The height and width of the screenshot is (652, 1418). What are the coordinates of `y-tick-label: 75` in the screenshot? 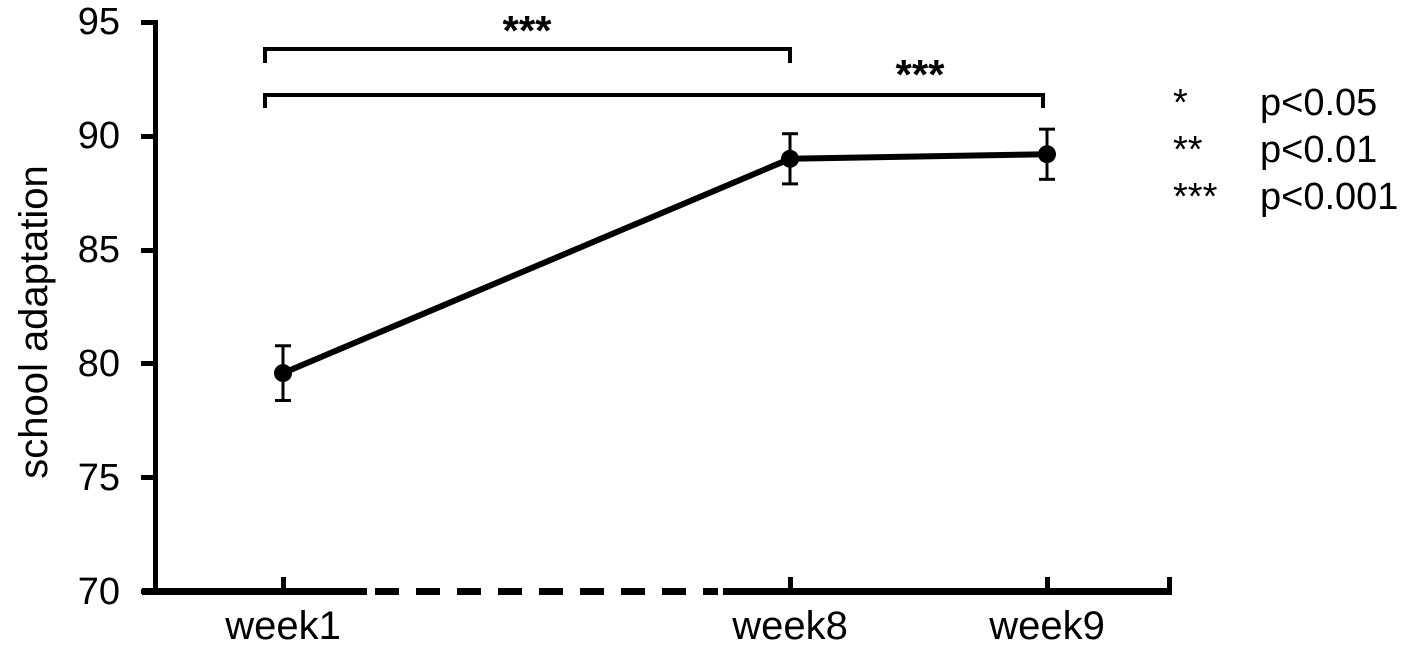 It's located at (98, 478).